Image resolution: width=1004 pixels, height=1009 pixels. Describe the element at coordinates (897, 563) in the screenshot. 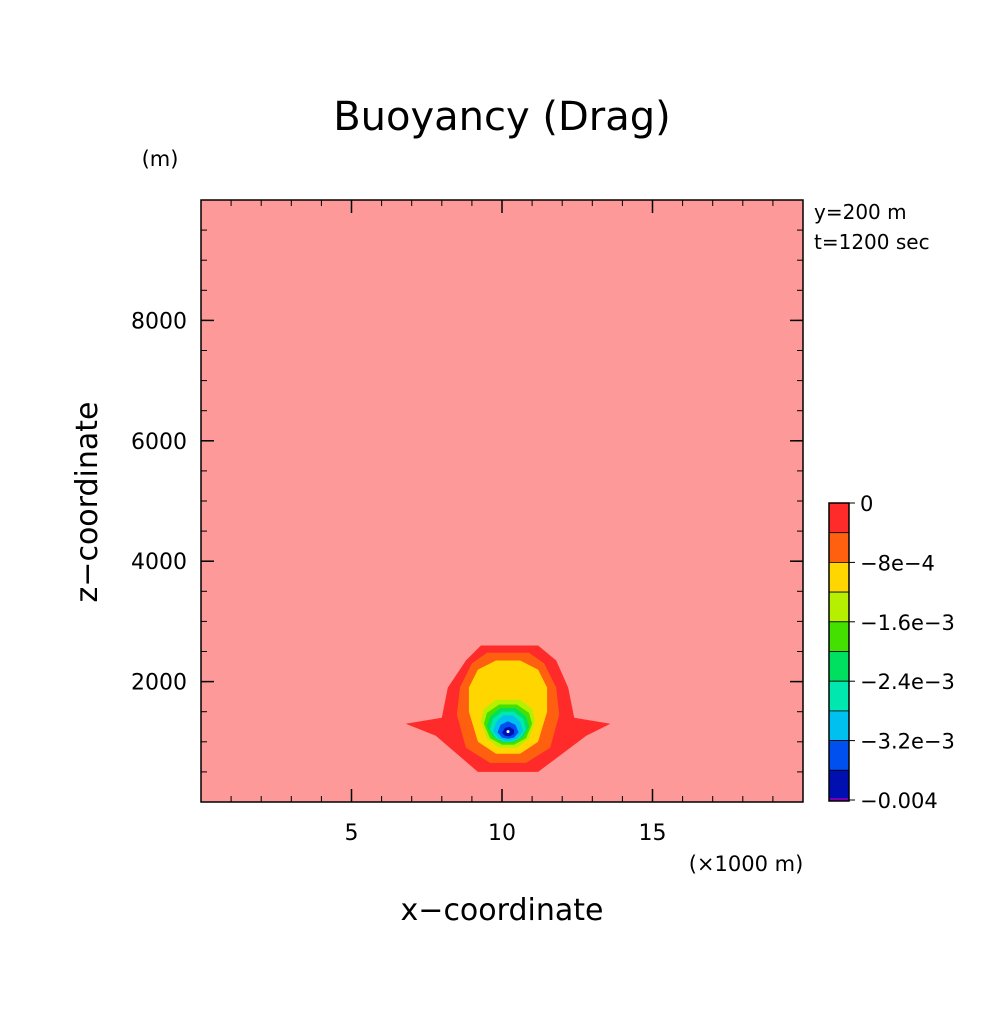

I see `colorbar-label: −8e−4` at that location.